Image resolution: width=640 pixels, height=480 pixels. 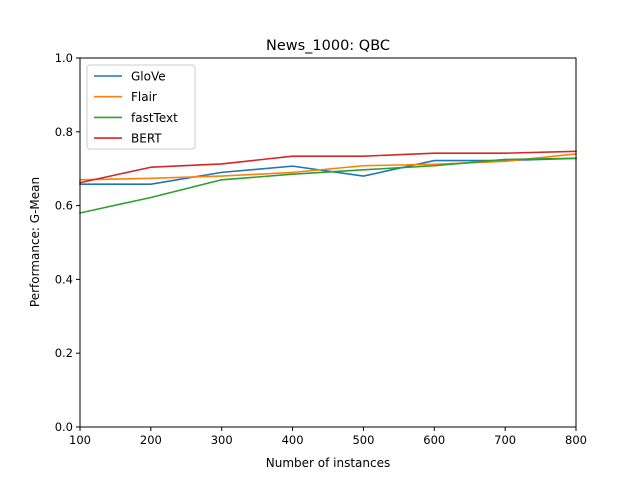 I want to click on chart-title: News_1000: QBC, so click(x=328, y=46).